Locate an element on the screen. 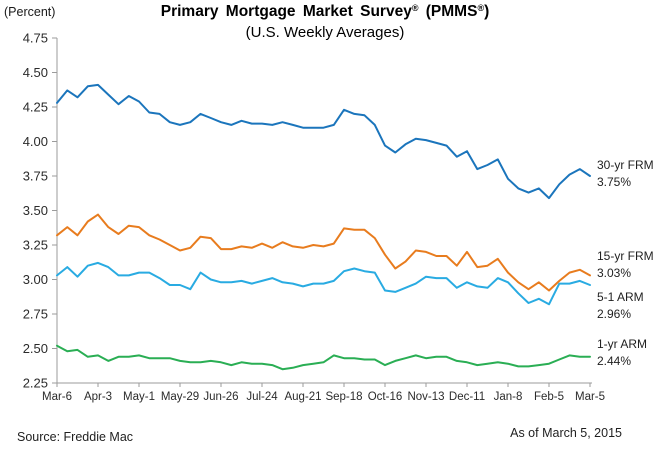  x-axis-tick-label: Dec-11 is located at coordinates (467, 397).